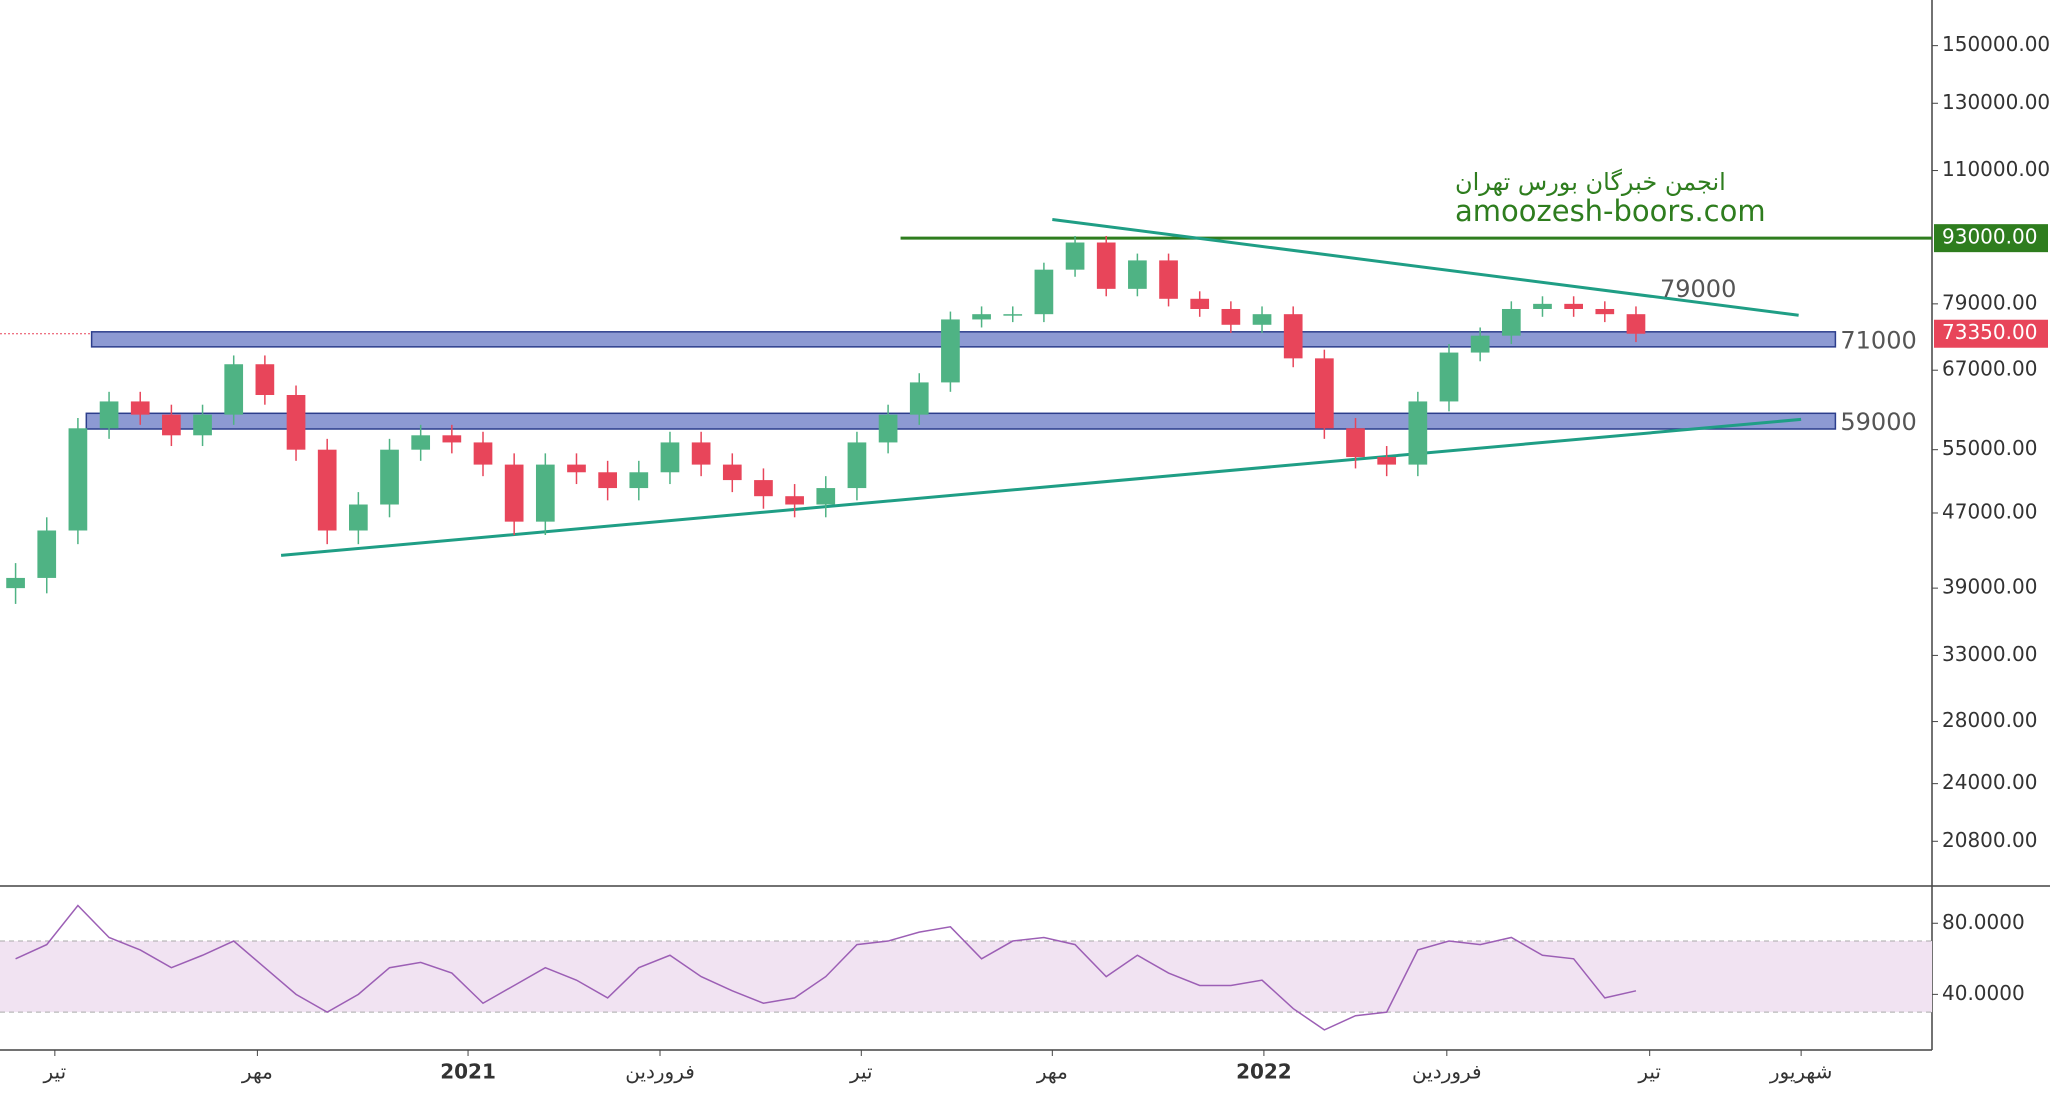  Describe the element at coordinates (1989, 840) in the screenshot. I see `y-tick-label: 20800.00` at that location.